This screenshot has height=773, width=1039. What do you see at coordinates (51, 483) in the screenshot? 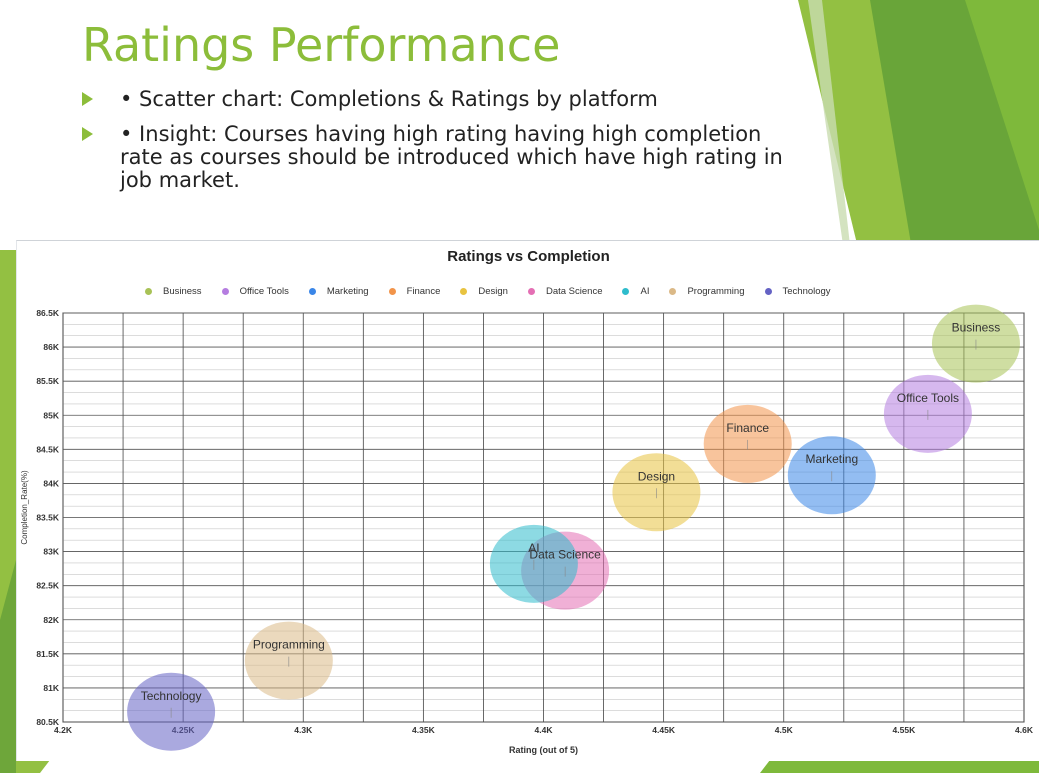
I see `y-tick-label: 84K` at bounding box center [51, 483].